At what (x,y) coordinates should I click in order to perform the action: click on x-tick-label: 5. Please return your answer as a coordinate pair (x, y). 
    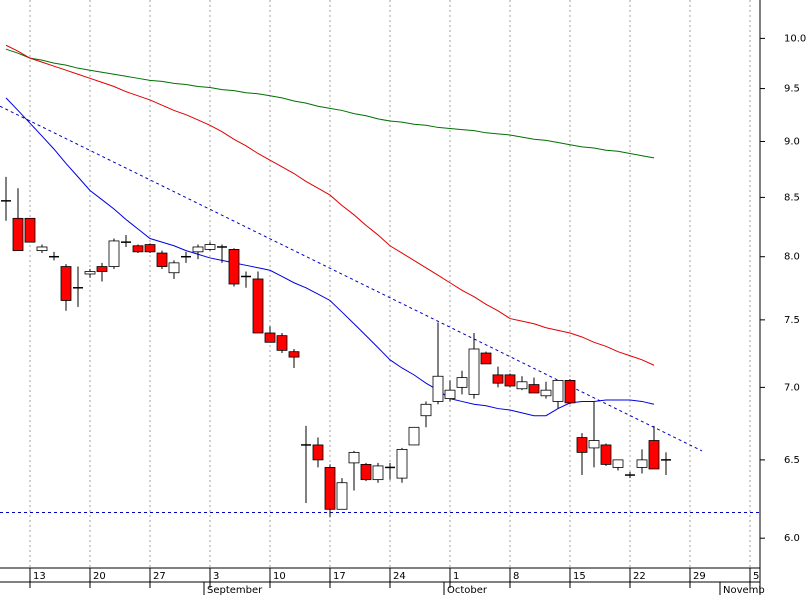
    Looking at the image, I should click on (756, 576).